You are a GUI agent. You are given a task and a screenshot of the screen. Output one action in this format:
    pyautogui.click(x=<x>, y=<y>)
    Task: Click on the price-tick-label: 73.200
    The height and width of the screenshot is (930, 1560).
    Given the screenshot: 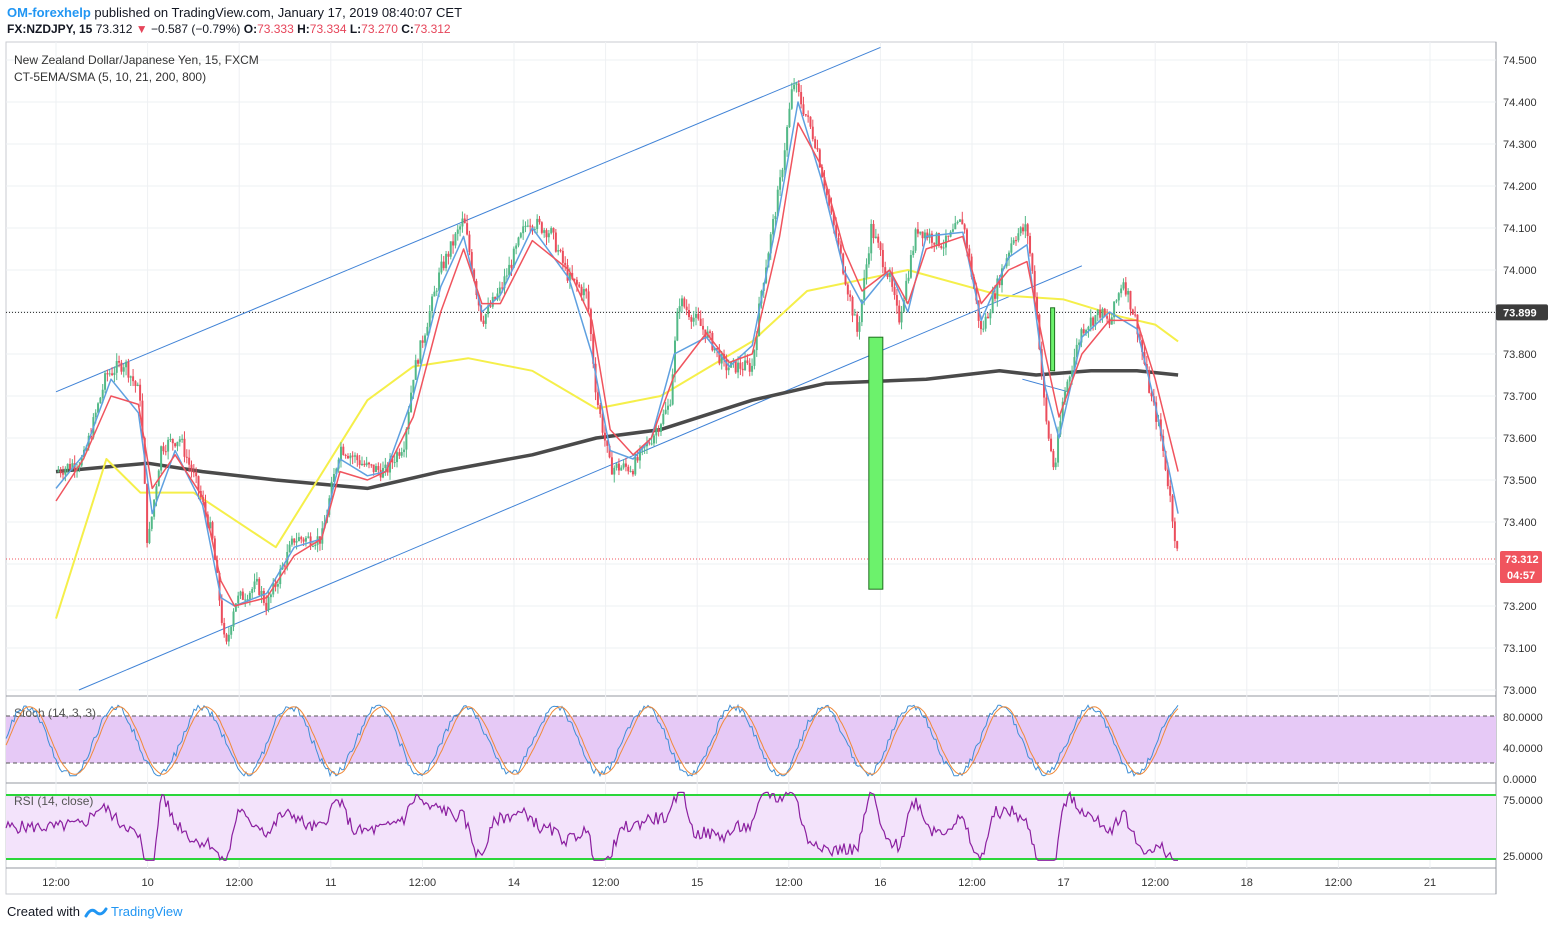 What is the action you would take?
    pyautogui.click(x=1520, y=607)
    